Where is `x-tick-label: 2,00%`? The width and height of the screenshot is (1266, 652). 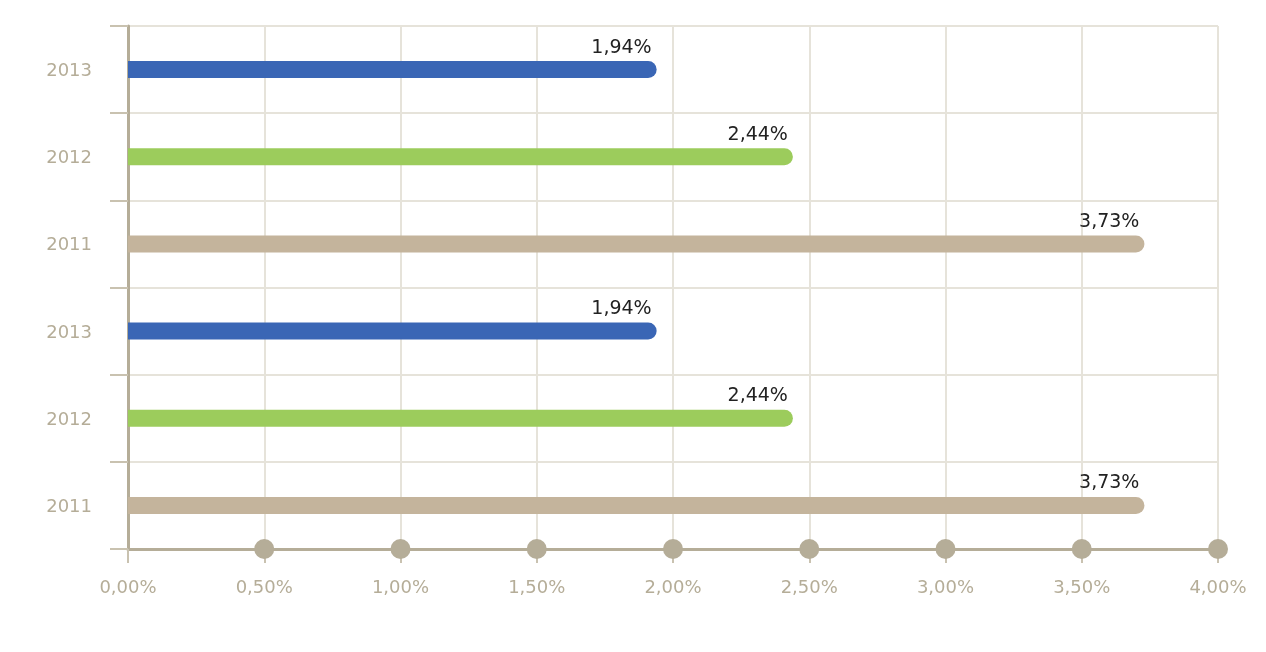 x-tick-label: 2,00% is located at coordinates (673, 586).